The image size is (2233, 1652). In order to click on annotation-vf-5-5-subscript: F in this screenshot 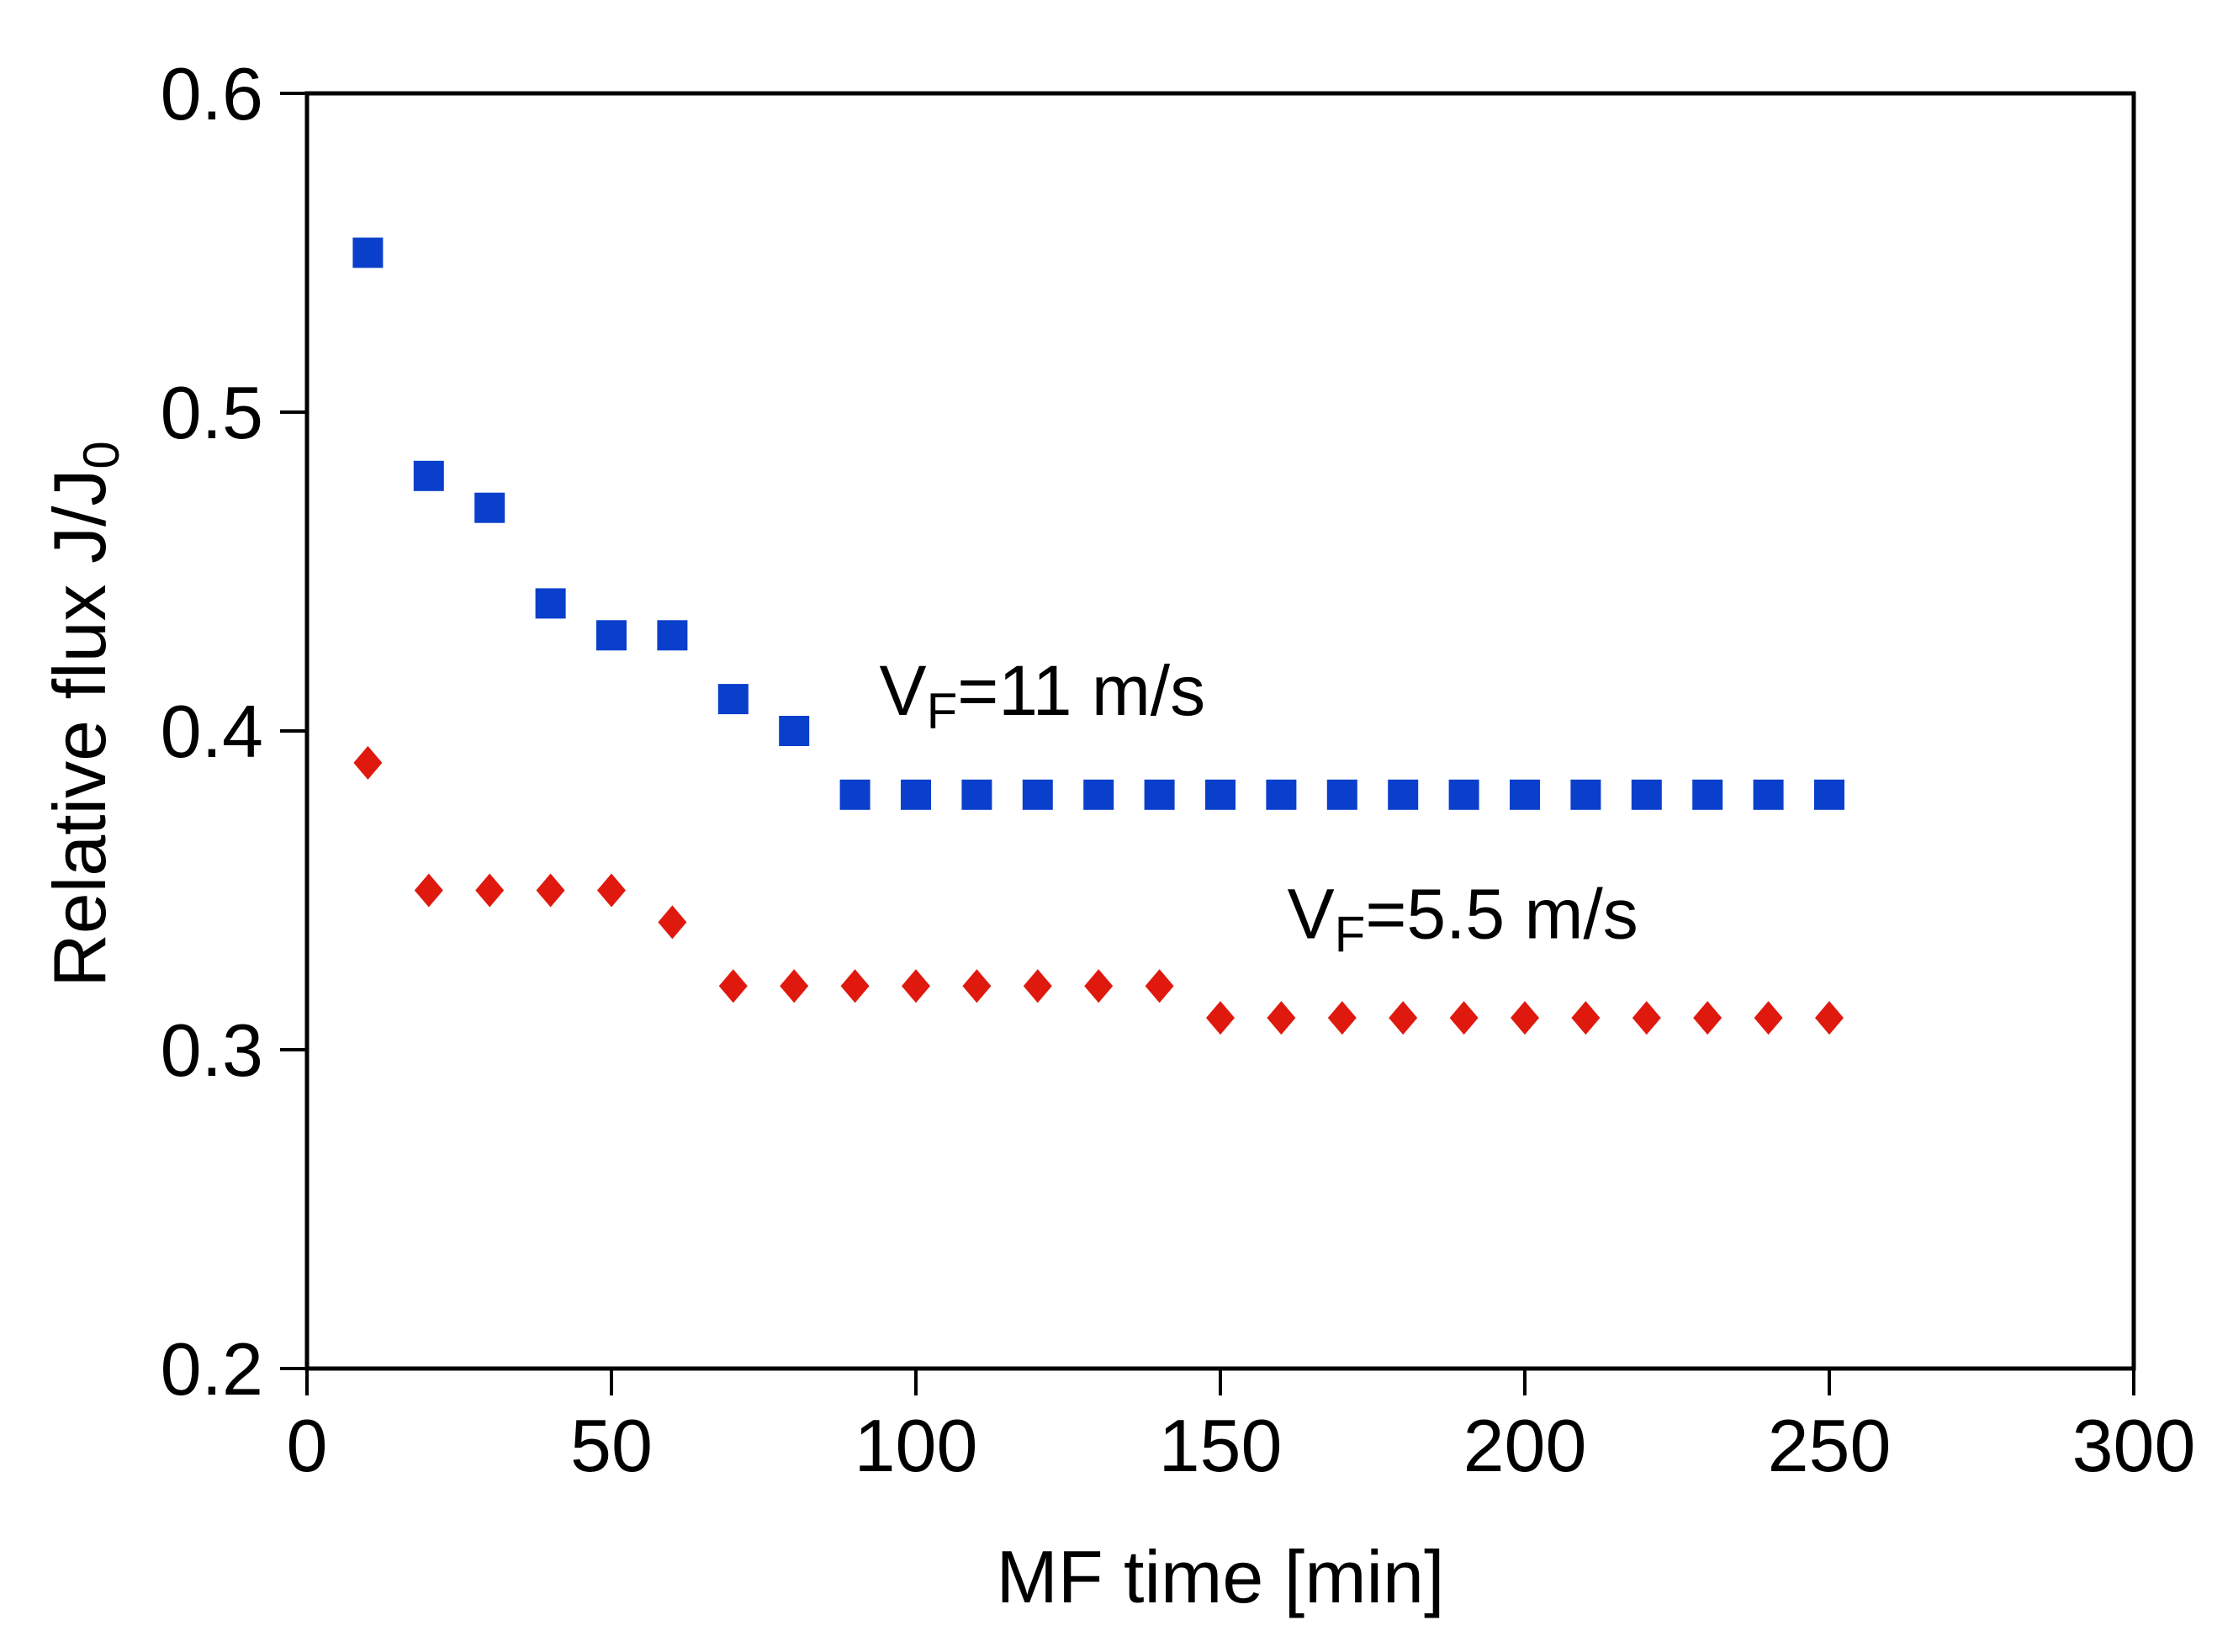, I will do `click(1350, 934)`.